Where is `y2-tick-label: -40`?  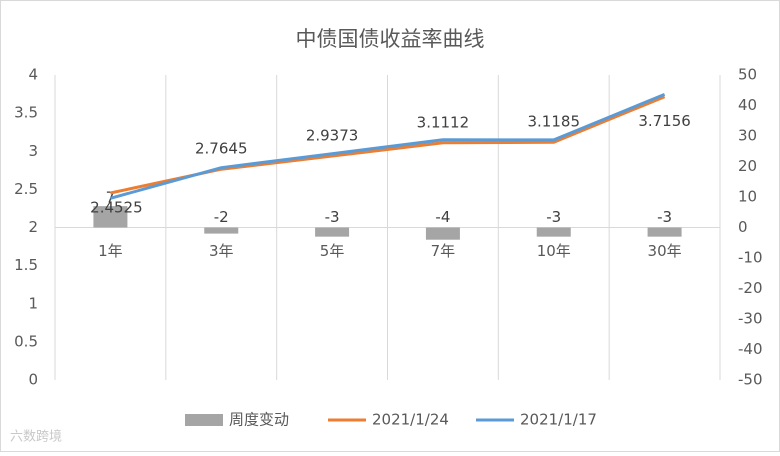 y2-tick-label: -40 is located at coordinates (750, 349).